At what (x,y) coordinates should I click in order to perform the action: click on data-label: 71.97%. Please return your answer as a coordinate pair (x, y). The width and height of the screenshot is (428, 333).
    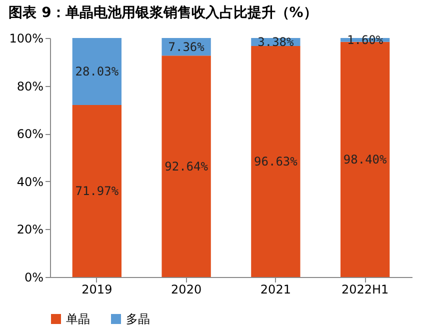
    Looking at the image, I should click on (97, 191).